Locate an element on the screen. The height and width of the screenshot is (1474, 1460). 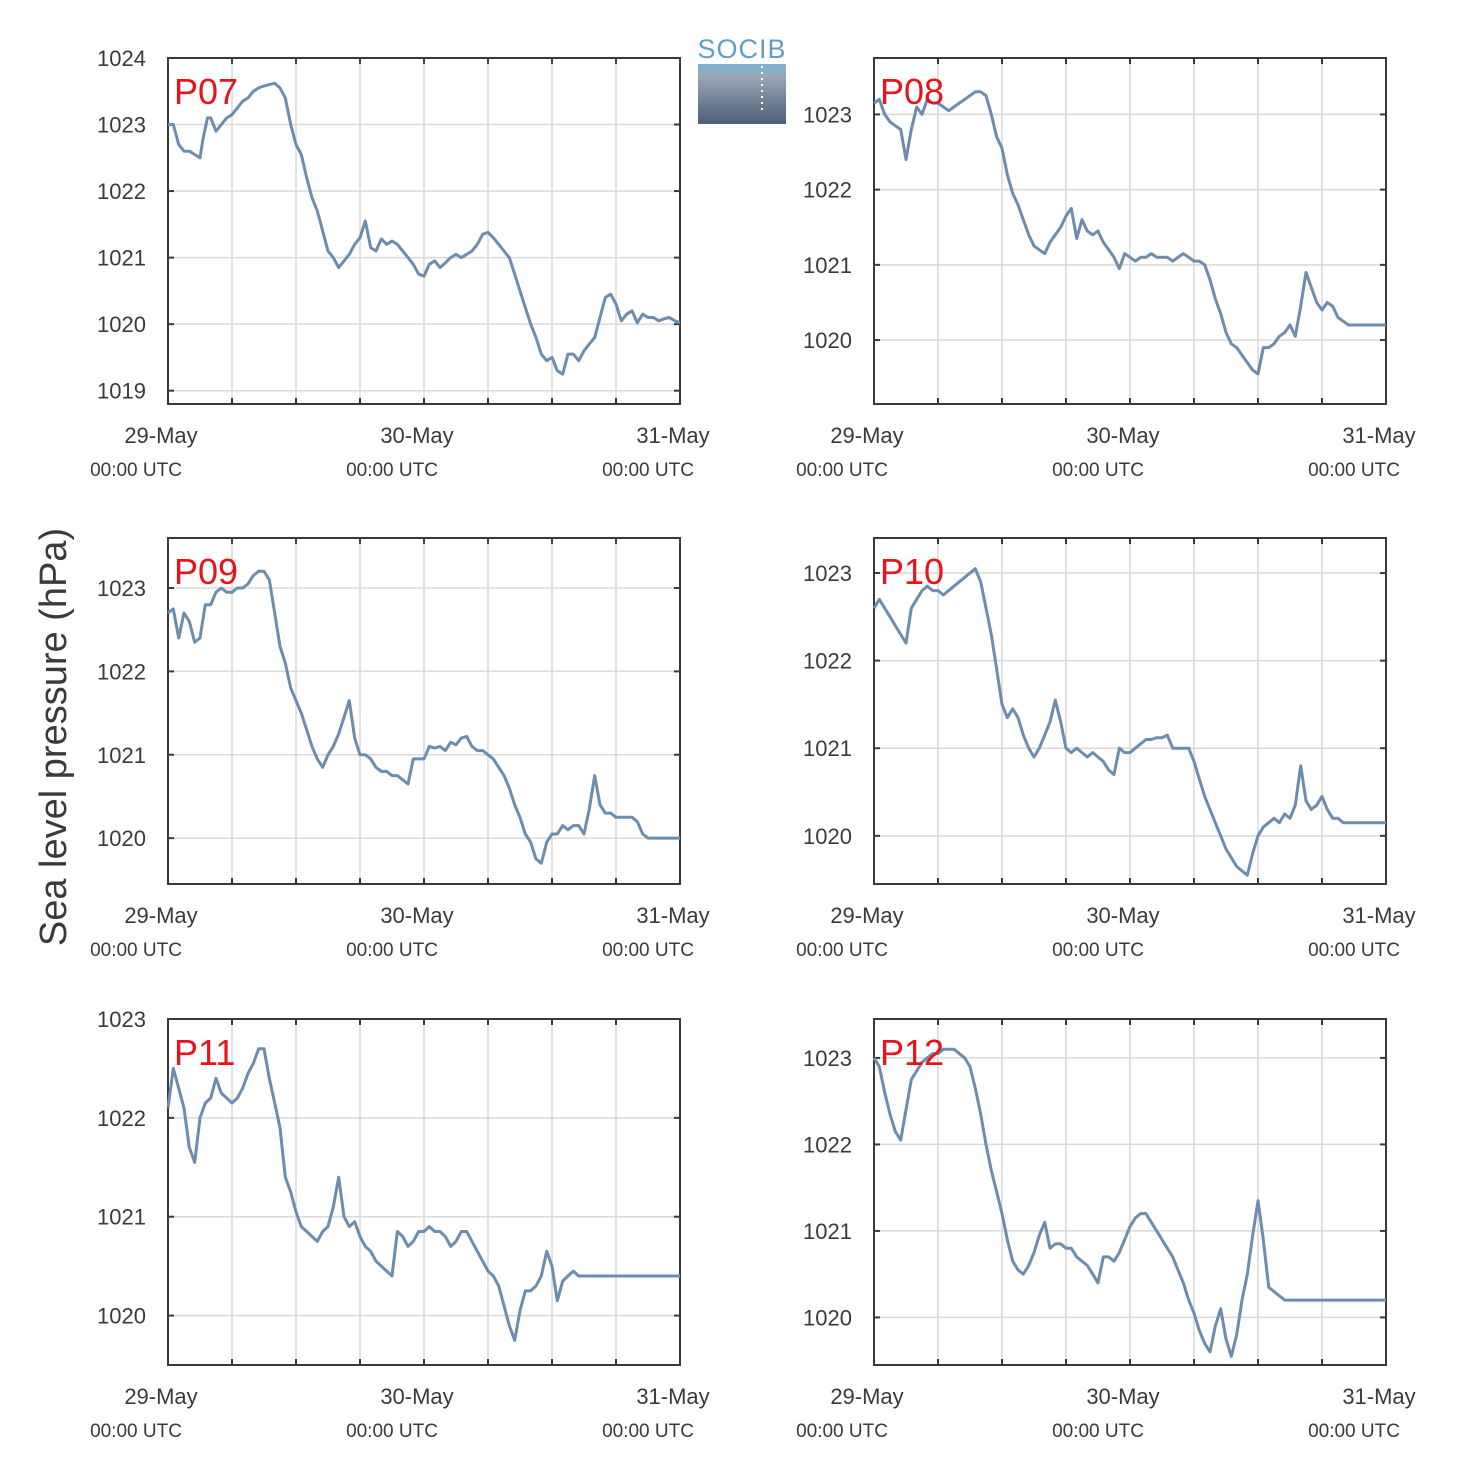
panel-label: P11 is located at coordinates (204, 1052).